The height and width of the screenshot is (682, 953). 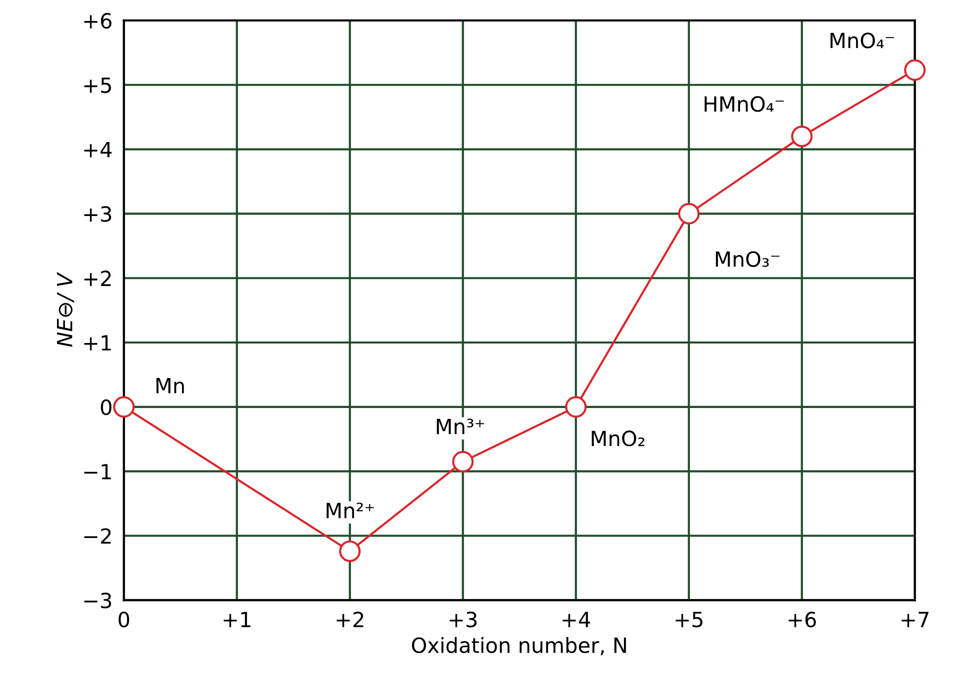 I want to click on x-tick-label: +4, so click(x=576, y=620).